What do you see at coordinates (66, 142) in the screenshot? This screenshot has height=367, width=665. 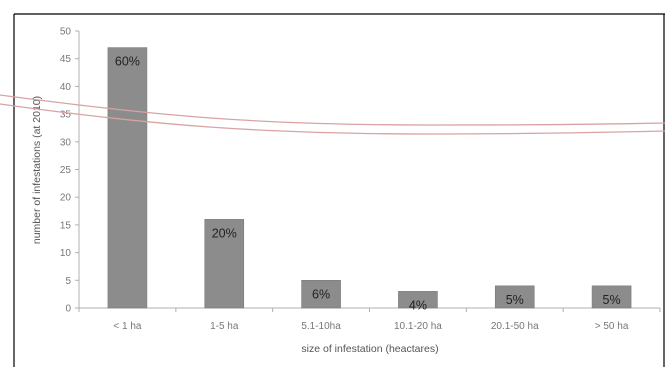 I see `y-tick-label: 30` at bounding box center [66, 142].